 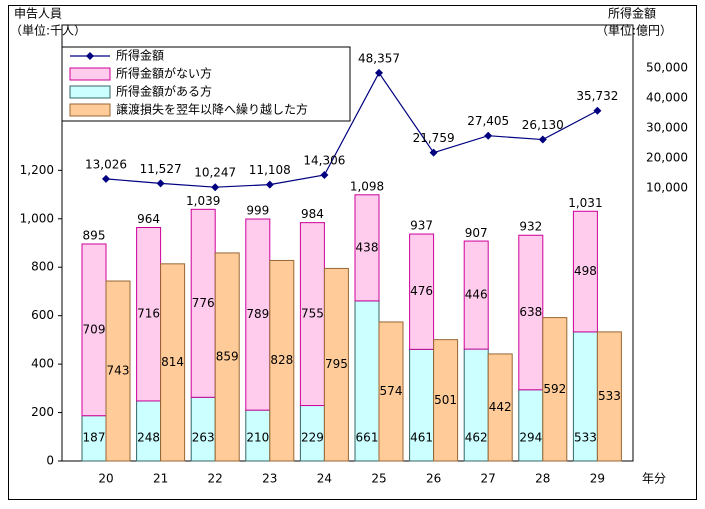 I want to click on total-label: 932, so click(x=530, y=227).